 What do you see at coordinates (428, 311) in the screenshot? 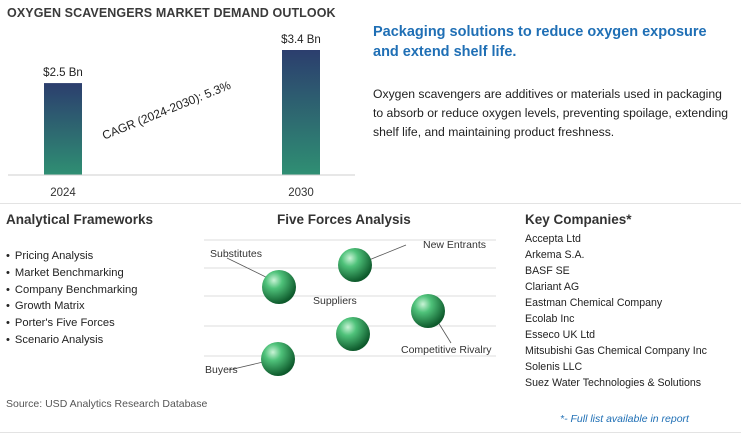
I see `competitive-rivalry-sphere` at bounding box center [428, 311].